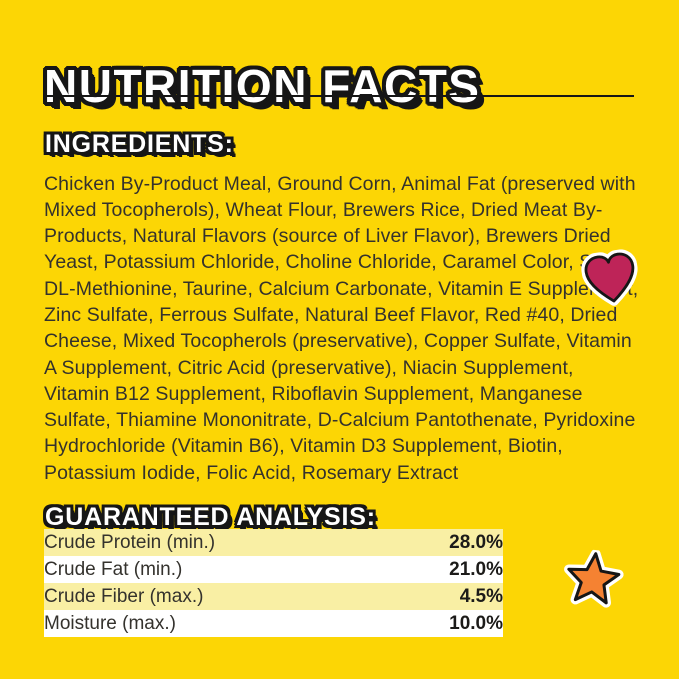 This screenshot has height=679, width=679. I want to click on heart-icon, so click(611, 279).